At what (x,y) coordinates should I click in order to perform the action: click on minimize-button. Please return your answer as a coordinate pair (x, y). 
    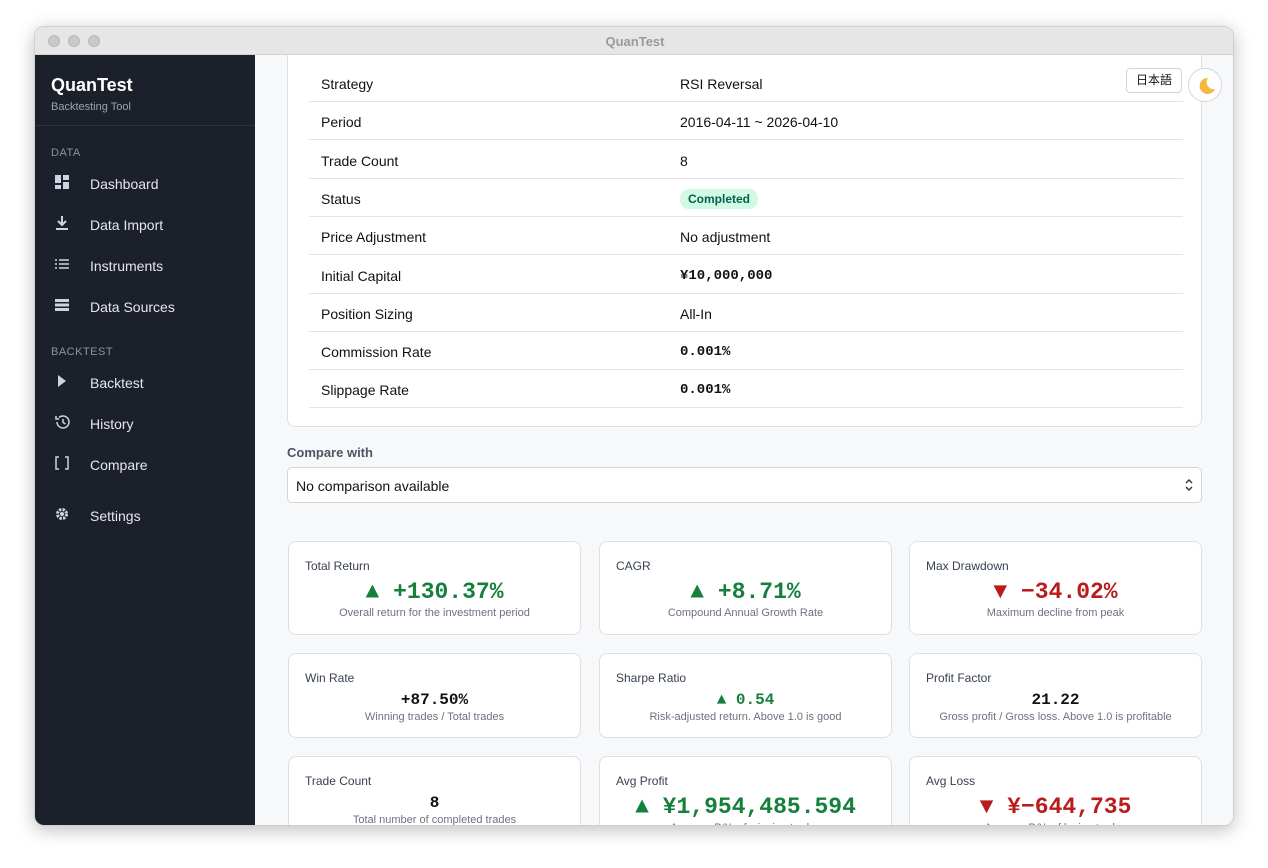
    Looking at the image, I should click on (74, 41).